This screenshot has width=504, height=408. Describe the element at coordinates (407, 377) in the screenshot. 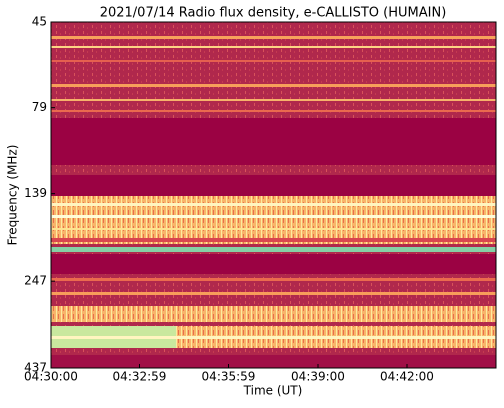

I see `x-tick-label: 04:42:00` at that location.